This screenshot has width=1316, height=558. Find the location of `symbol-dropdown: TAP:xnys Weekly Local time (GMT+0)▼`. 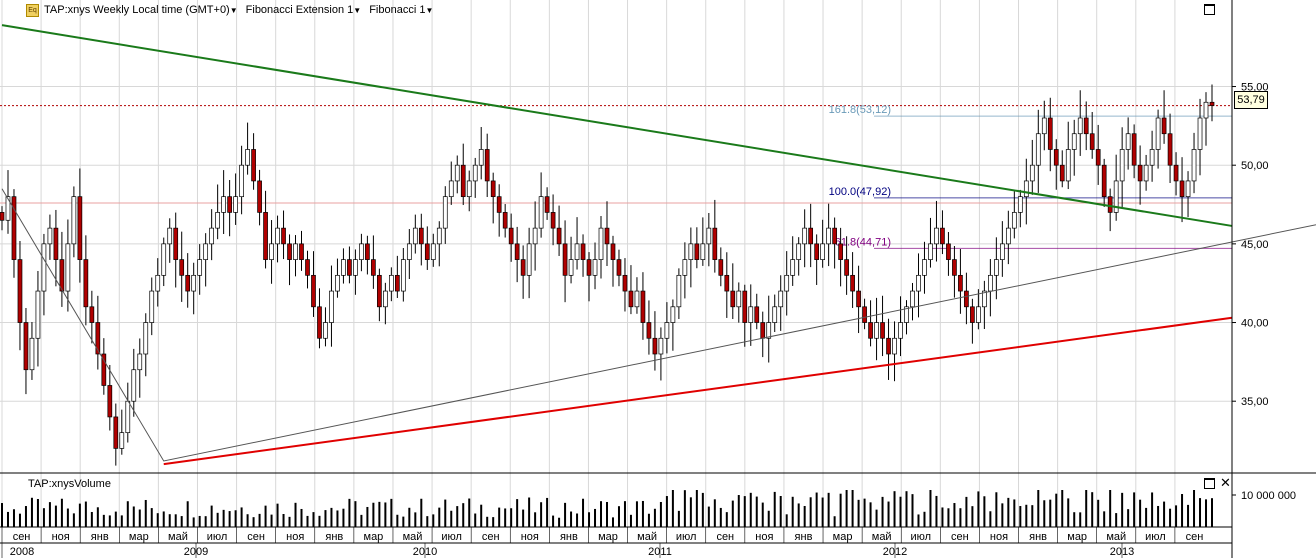

symbol-dropdown: TAP:xnys Weekly Local time (GMT+0)▼ is located at coordinates (143, 10).